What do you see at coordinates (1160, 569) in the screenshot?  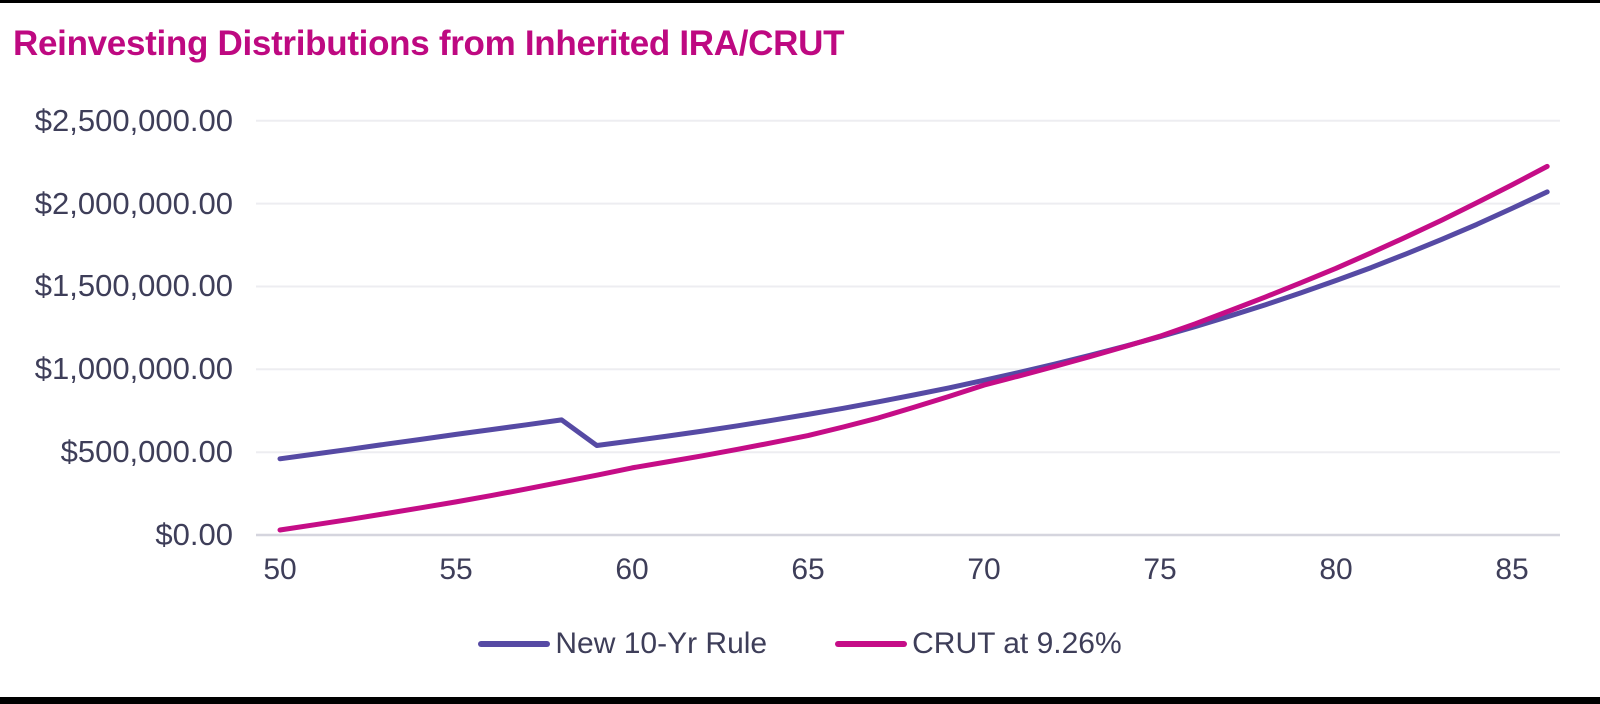 I see `x-axis-label: 75` at bounding box center [1160, 569].